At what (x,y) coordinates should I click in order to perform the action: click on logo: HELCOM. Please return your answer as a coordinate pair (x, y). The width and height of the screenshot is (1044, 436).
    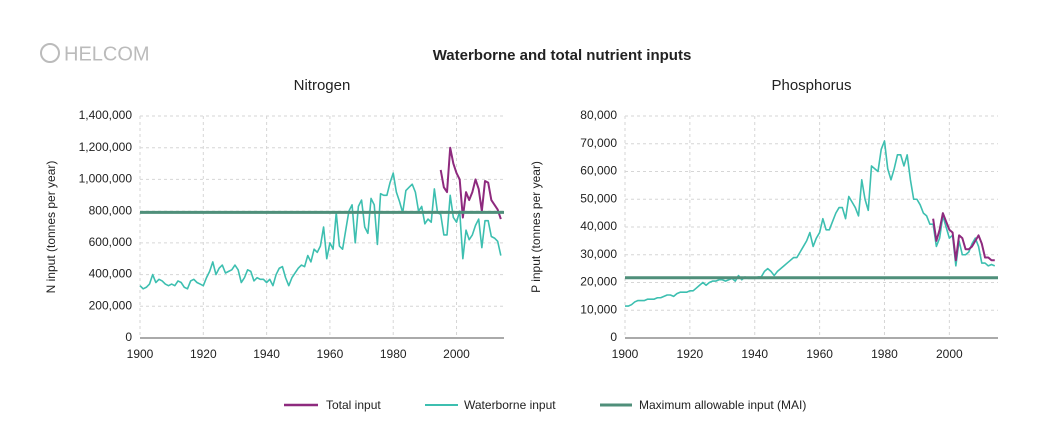
    Looking at the image, I should click on (95, 54).